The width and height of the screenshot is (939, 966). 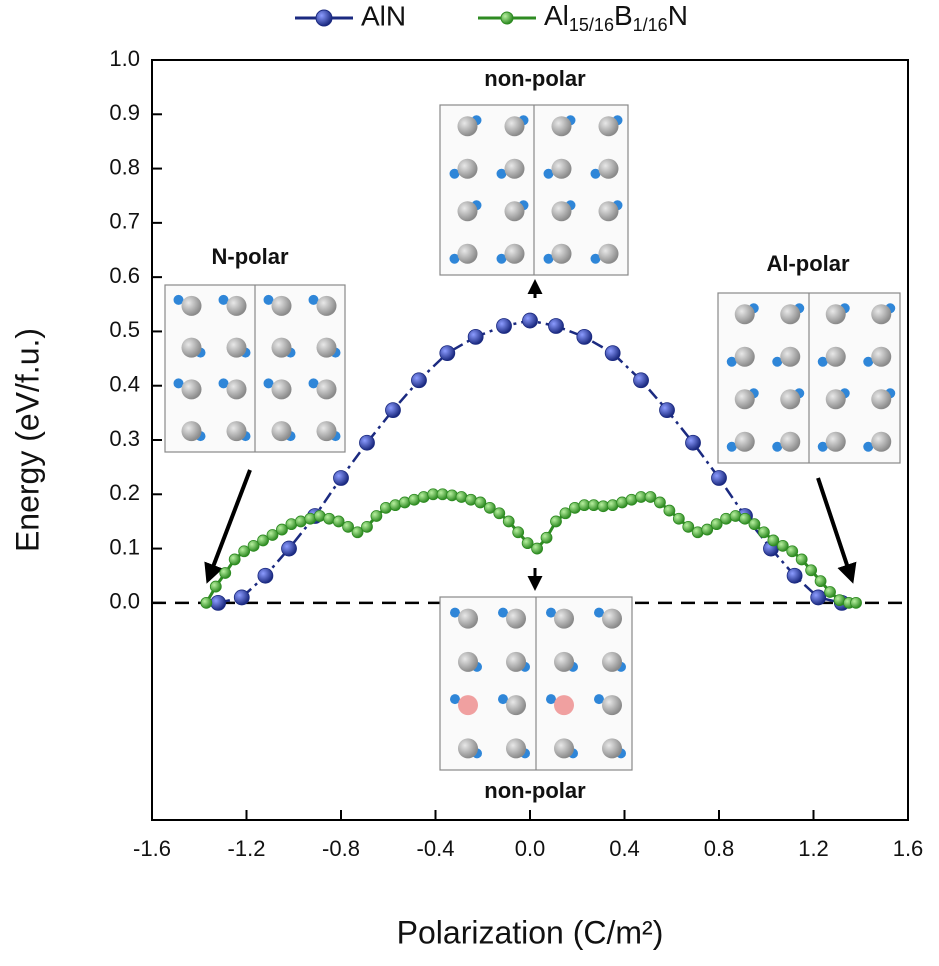 What do you see at coordinates (678, 15) in the screenshot?
I see `legend-text: N` at bounding box center [678, 15].